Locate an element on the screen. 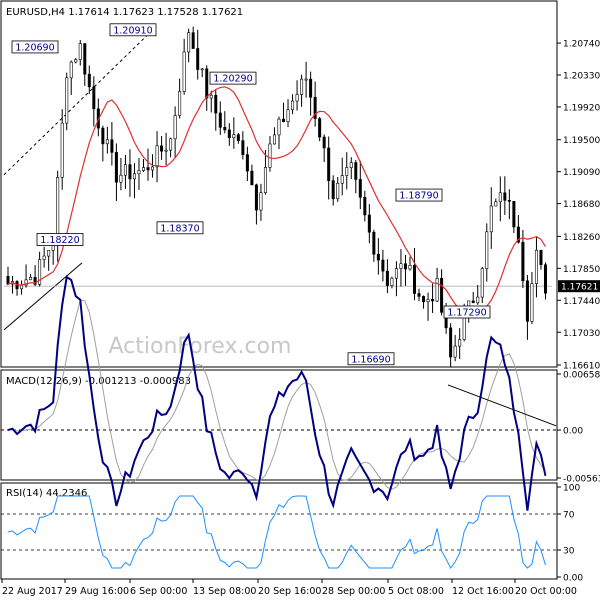 The height and width of the screenshot is (600, 600). last-price-marker: 1.17621 is located at coordinates (579, 286).